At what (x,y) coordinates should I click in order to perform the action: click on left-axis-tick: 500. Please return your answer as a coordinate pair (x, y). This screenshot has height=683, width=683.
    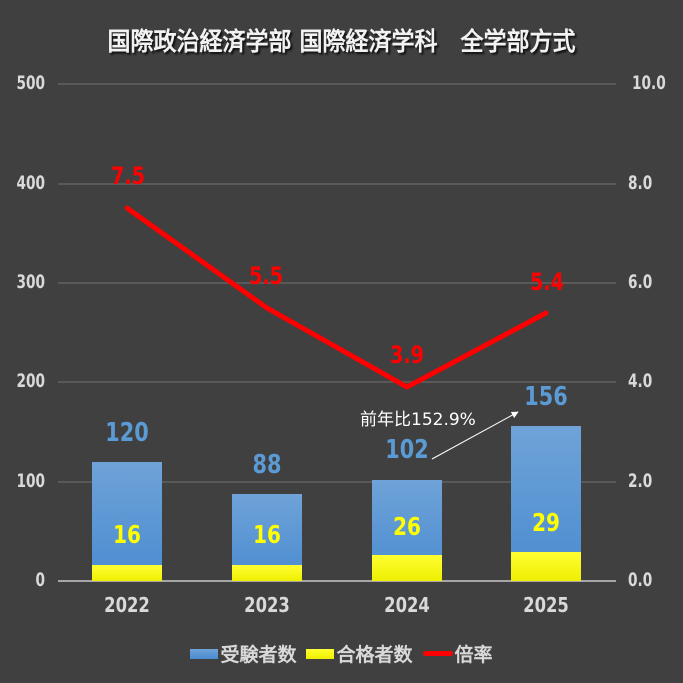
    Looking at the image, I should click on (30, 83).